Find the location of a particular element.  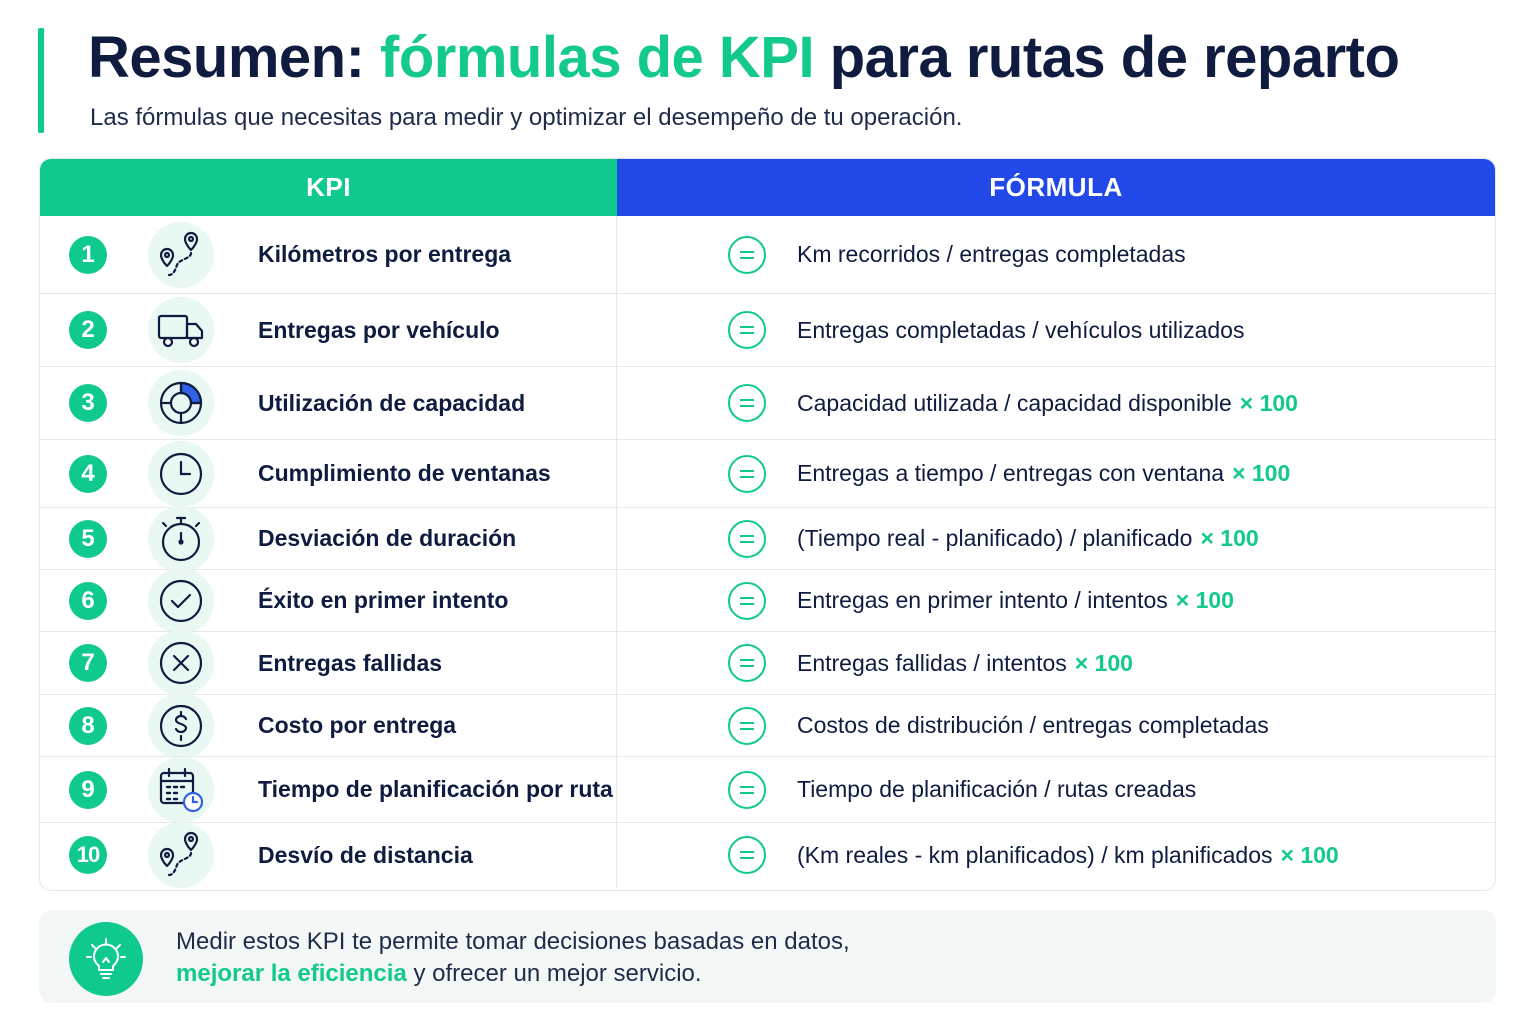

kpi-cell: 6 Éxito en primer intento is located at coordinates (328, 600).